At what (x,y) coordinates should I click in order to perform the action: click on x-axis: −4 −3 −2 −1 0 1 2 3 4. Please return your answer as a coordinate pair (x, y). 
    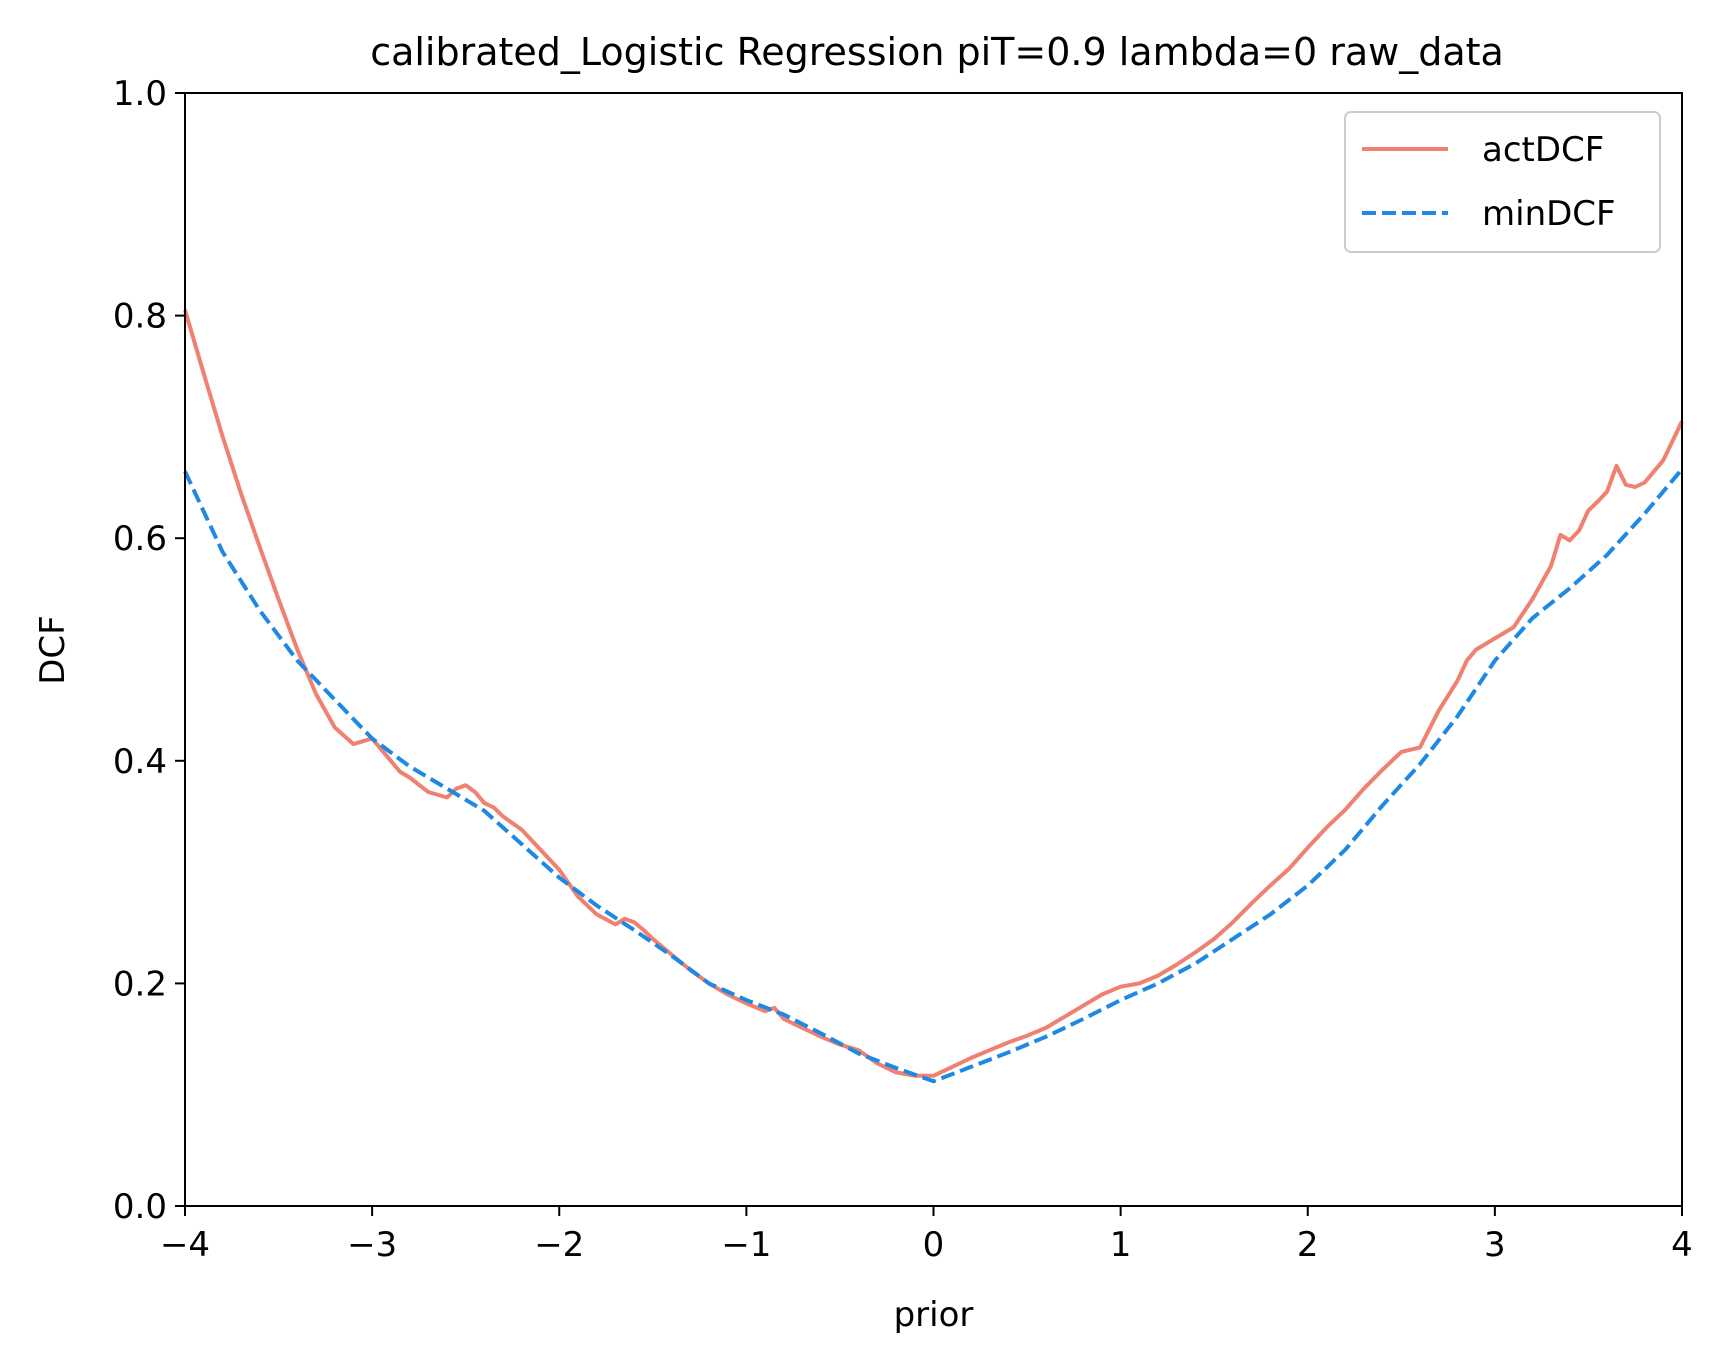
    Looking at the image, I should click on (926, 1235).